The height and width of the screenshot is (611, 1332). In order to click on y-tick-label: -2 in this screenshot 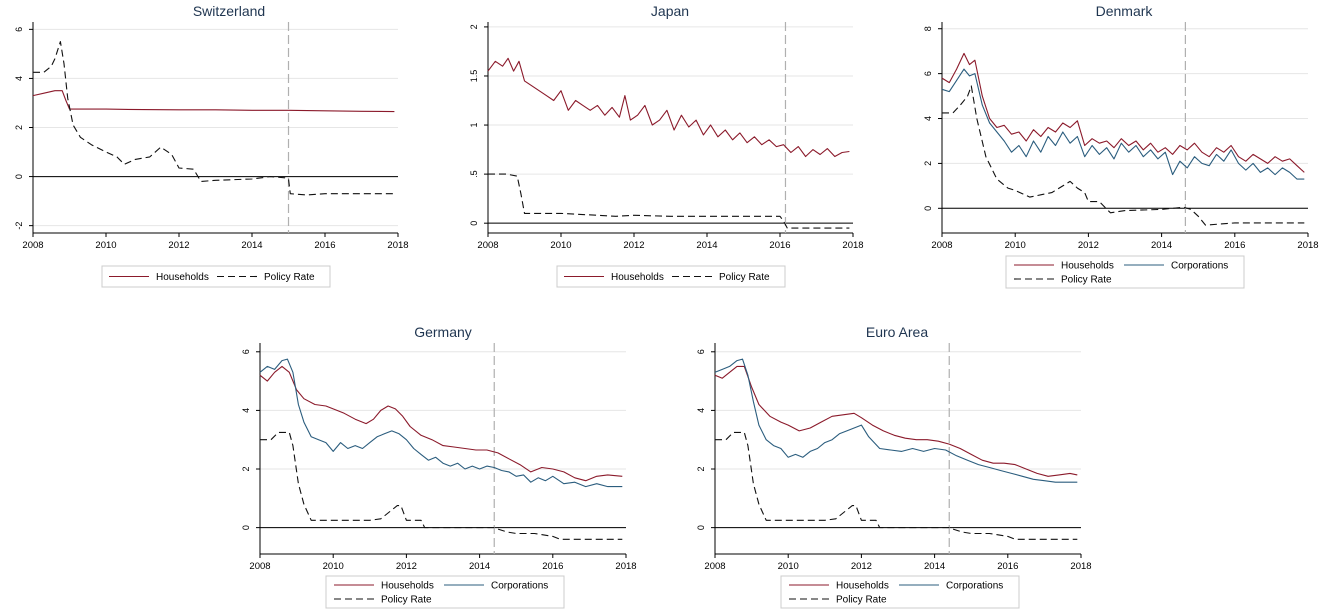, I will do `click(19, 226)`.